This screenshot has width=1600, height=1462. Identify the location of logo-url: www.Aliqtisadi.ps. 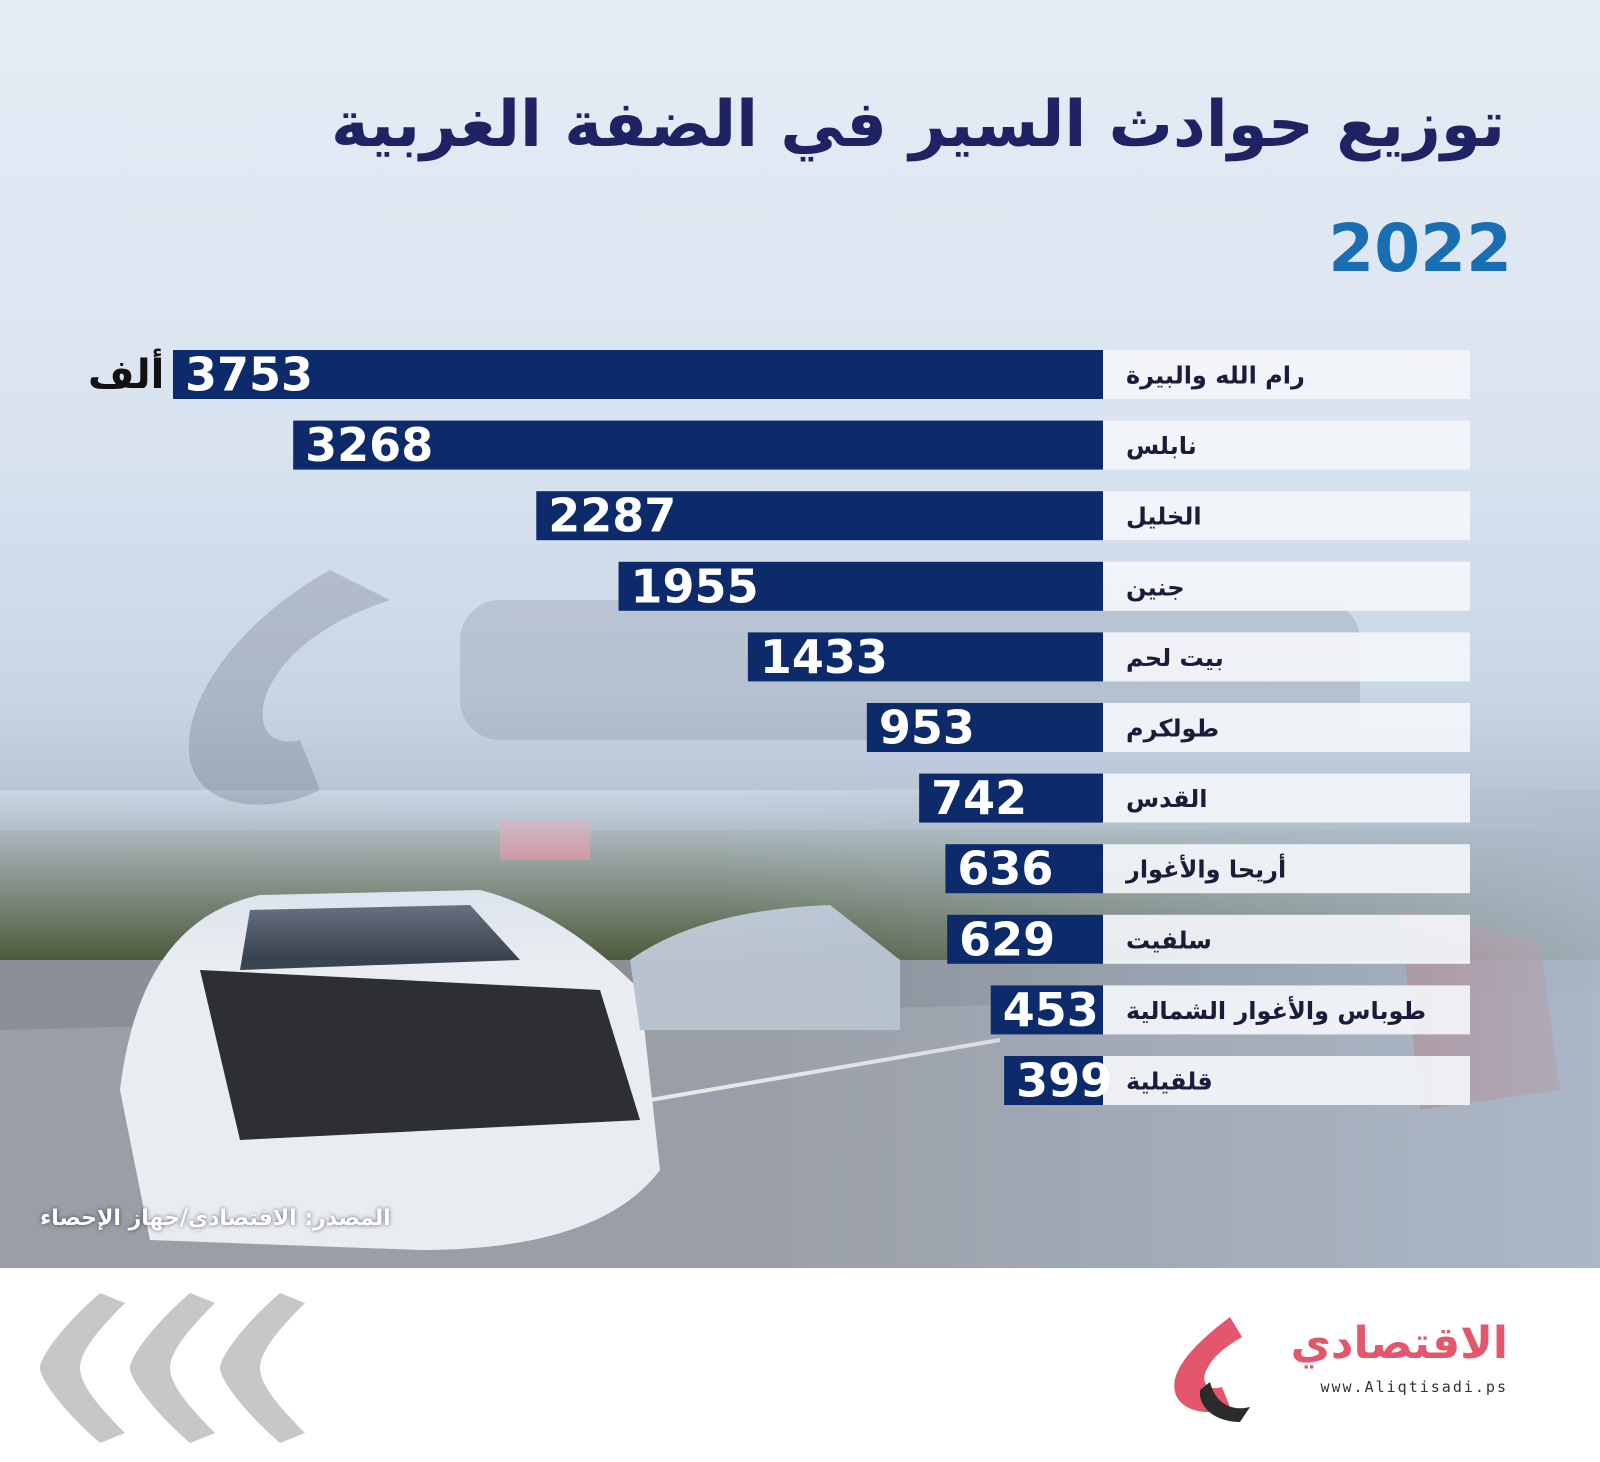
(1414, 1387).